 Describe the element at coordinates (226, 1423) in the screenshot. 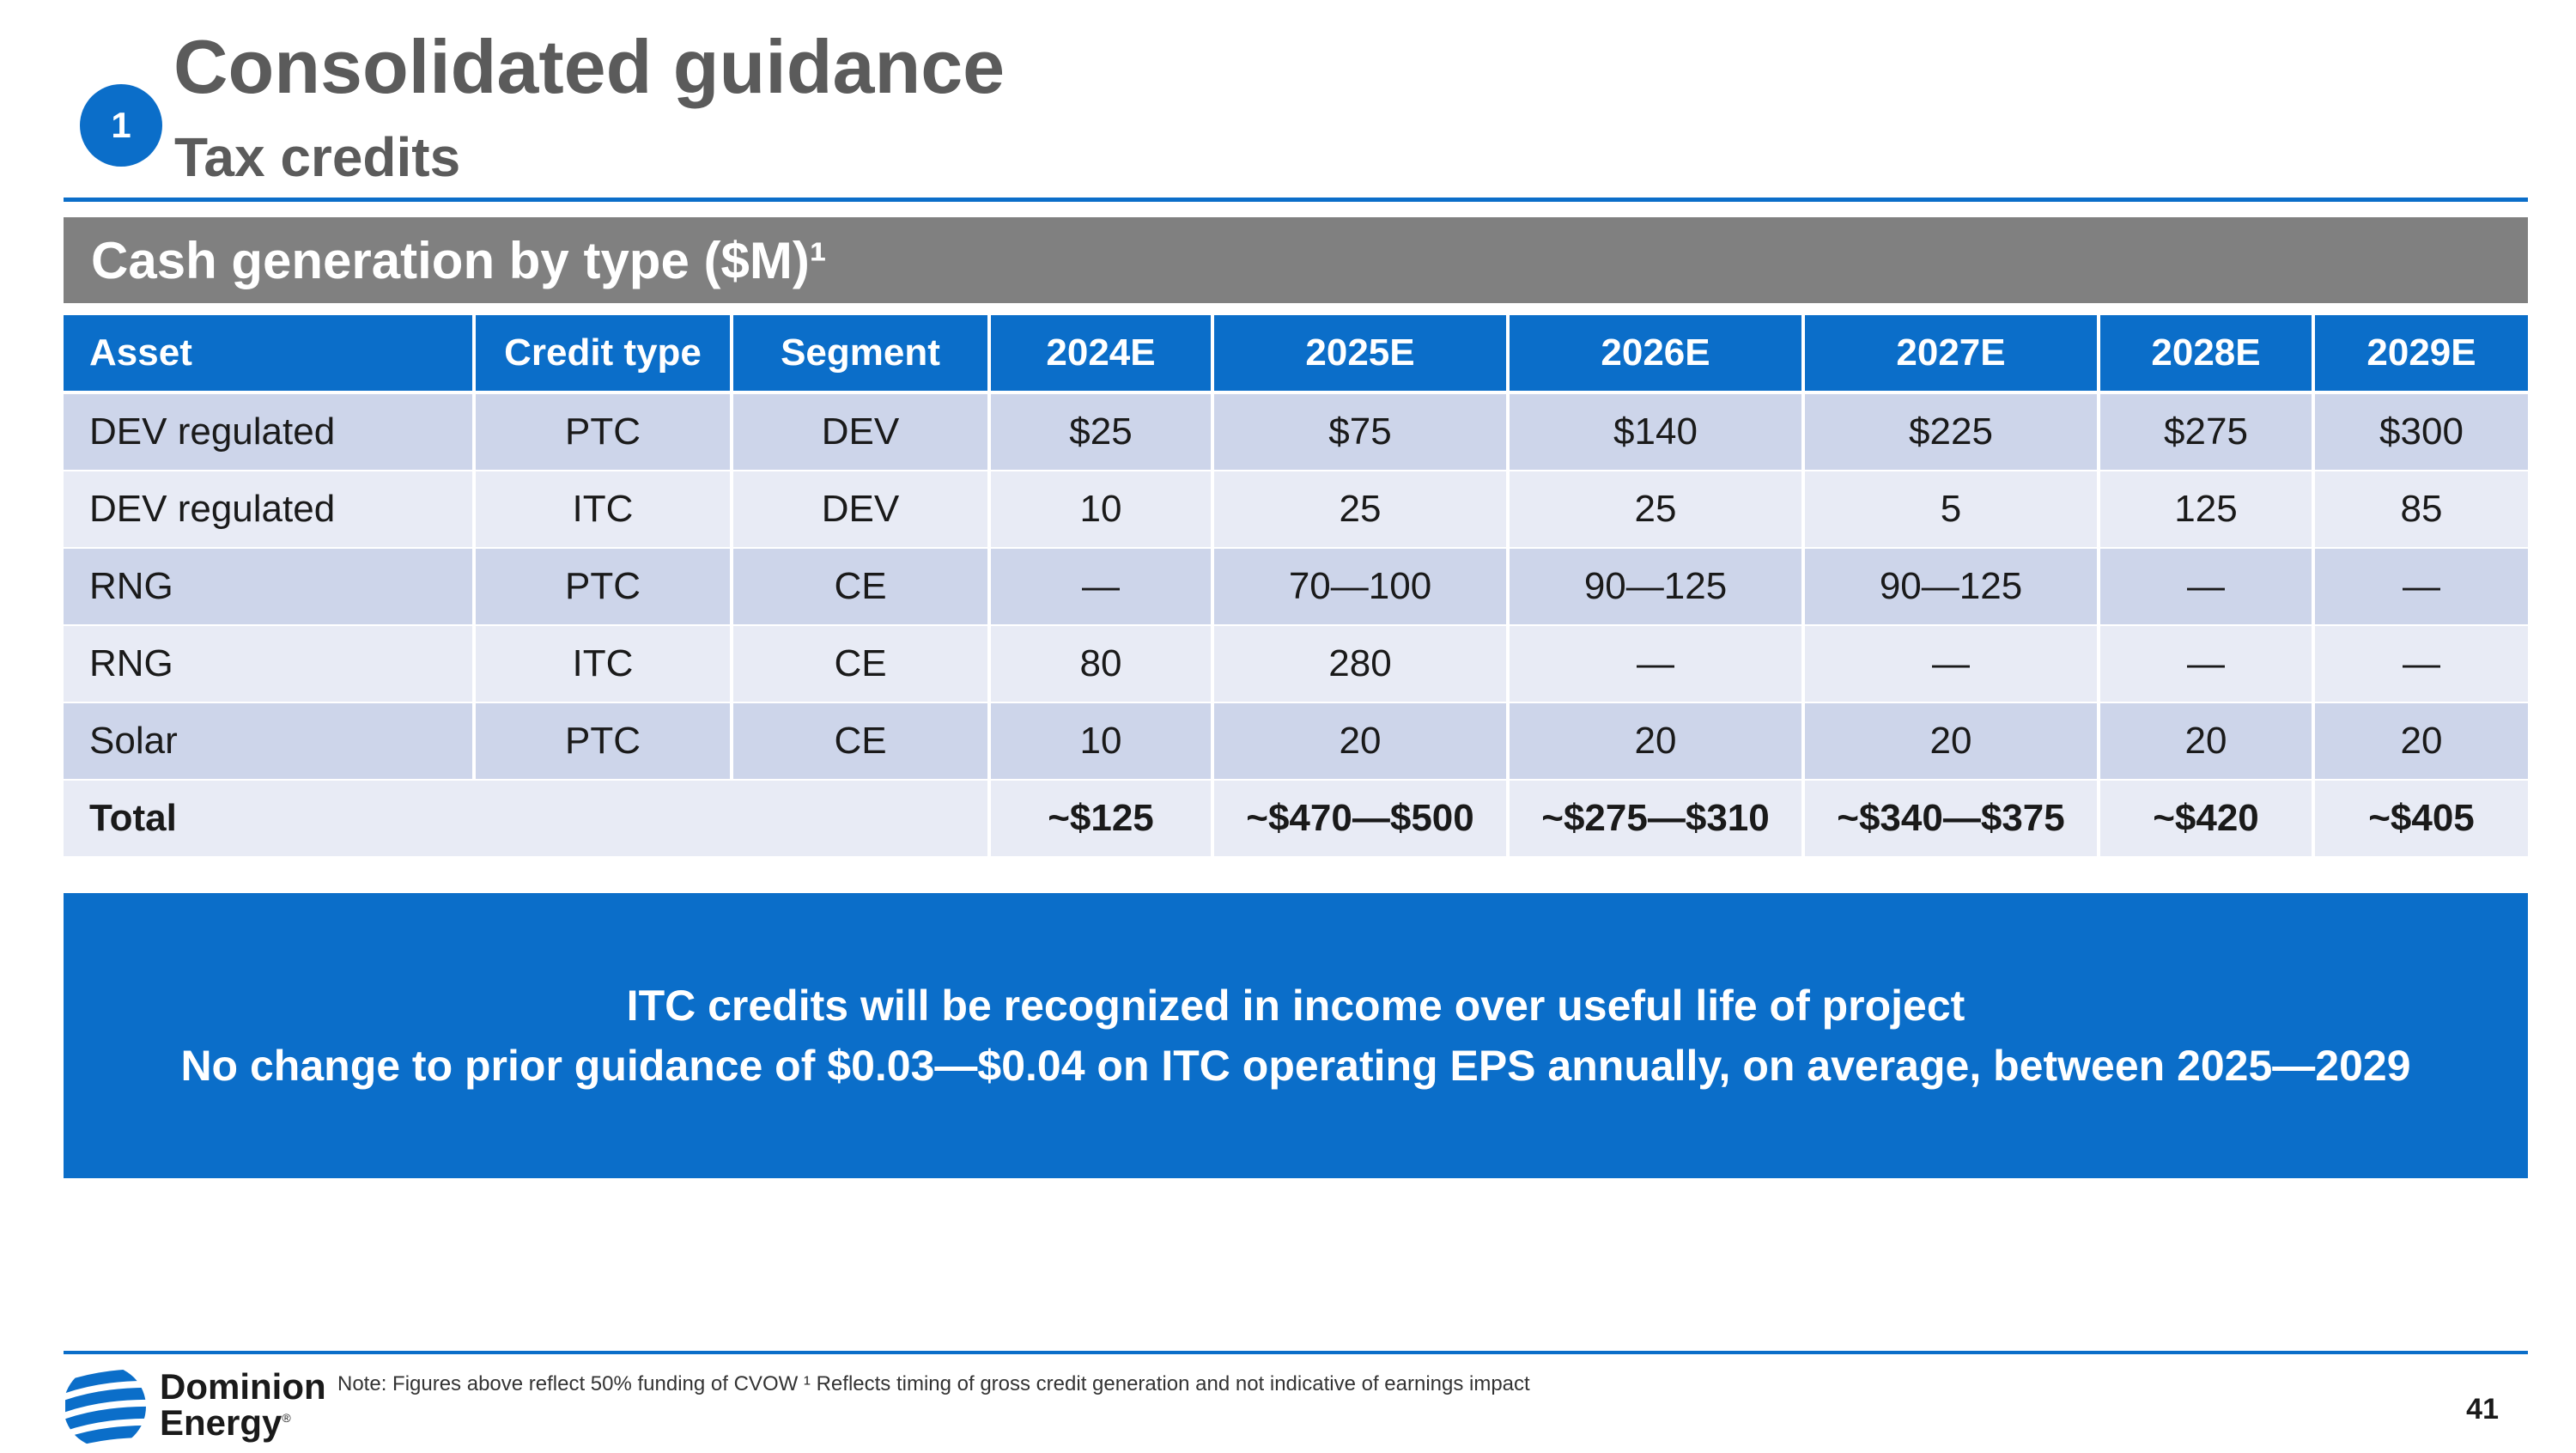

I see `logo-line-2: Energy®` at that location.